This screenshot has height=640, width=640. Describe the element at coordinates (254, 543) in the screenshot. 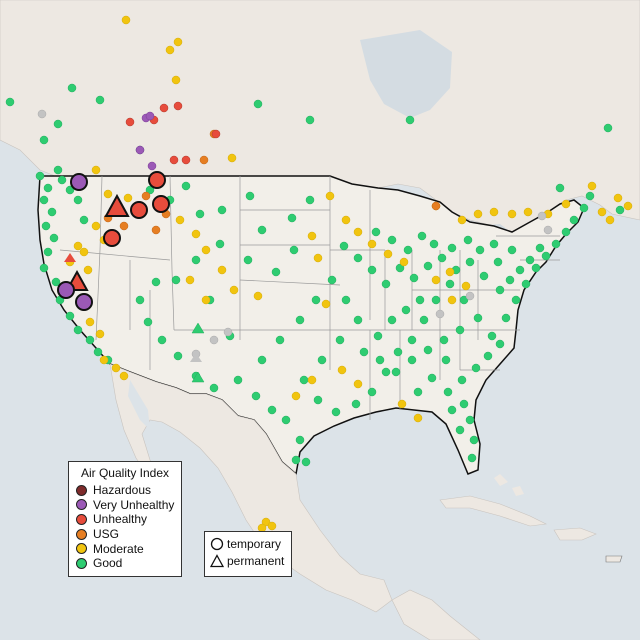

I see `legend-label: temporary` at that location.